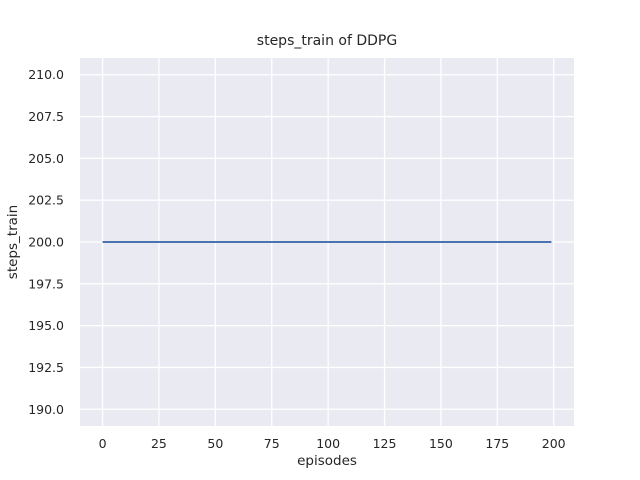  Describe the element at coordinates (13, 242) in the screenshot. I see `y-axis-label: steps_train` at that location.